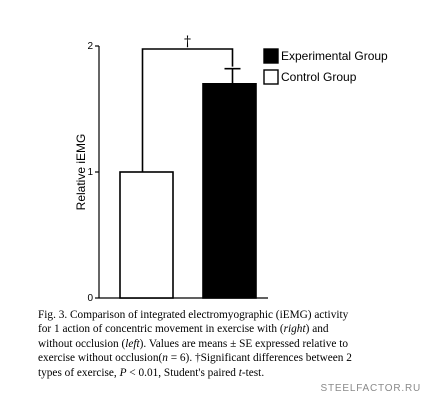 The width and height of the screenshot is (431, 404). I want to click on significance-bracket, so click(187, 110).